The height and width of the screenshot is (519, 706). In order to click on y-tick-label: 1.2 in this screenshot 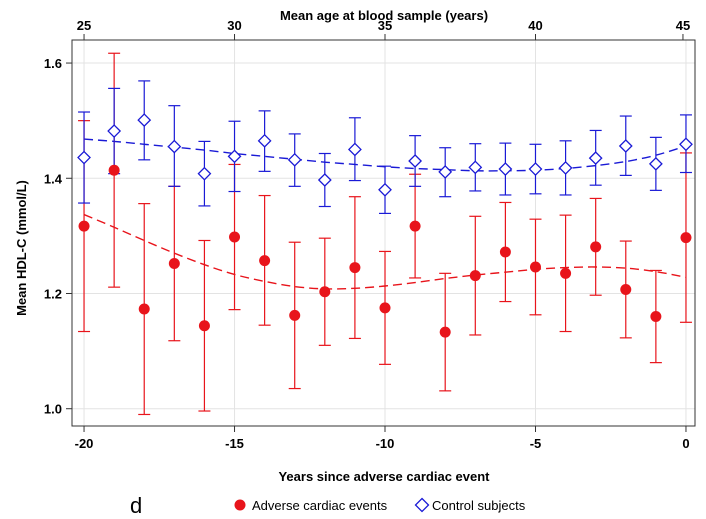, I will do `click(53, 293)`.